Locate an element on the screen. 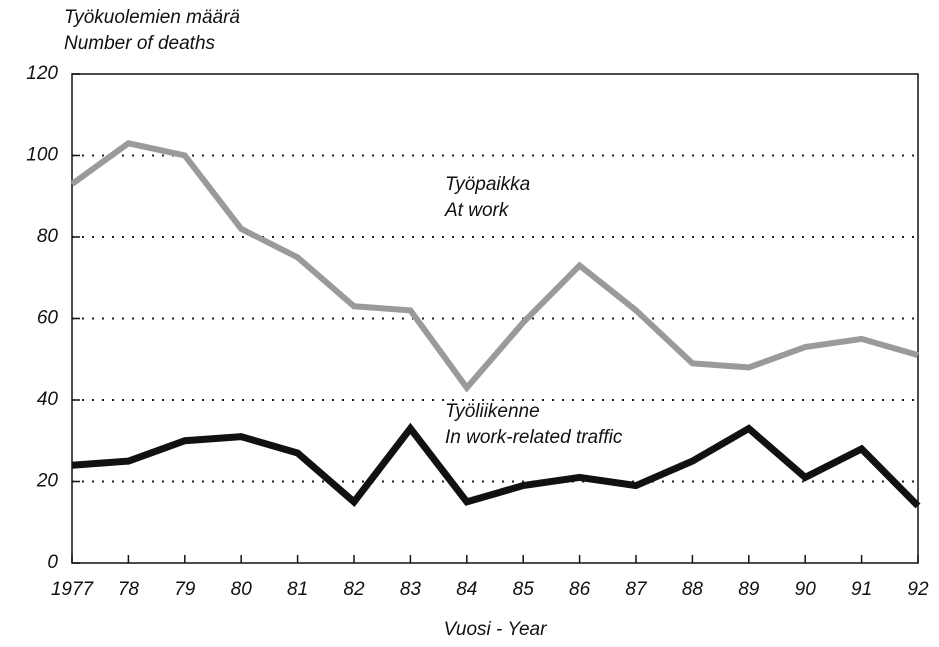 The width and height of the screenshot is (939, 647). y-axis-title: Työkuolemien määrä is located at coordinates (152, 17).